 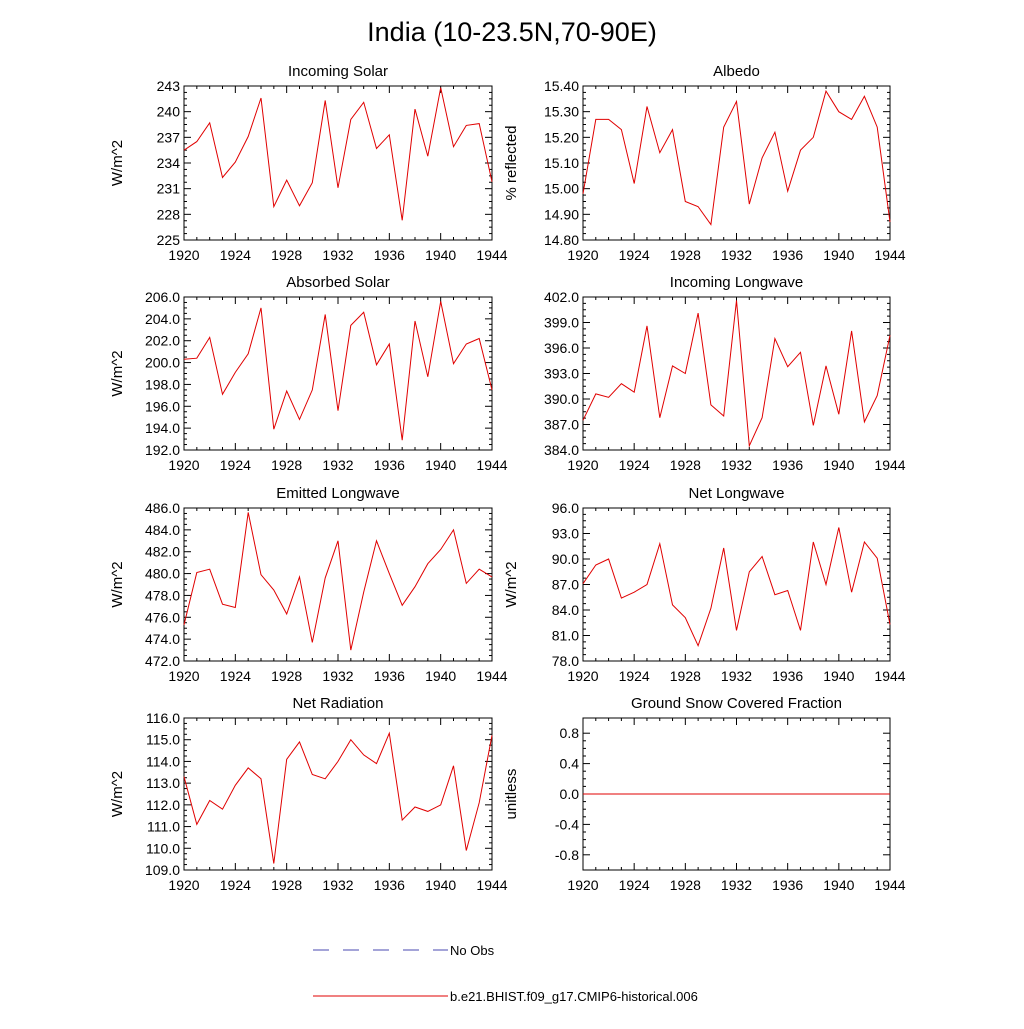 What do you see at coordinates (570, 733) in the screenshot?
I see `y-tick-label: 0.8` at bounding box center [570, 733].